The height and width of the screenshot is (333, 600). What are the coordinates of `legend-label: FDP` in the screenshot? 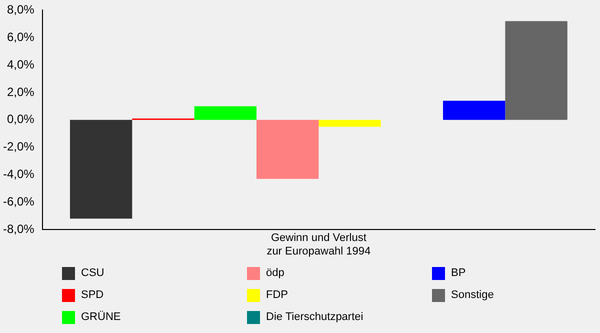 It's located at (277, 295).